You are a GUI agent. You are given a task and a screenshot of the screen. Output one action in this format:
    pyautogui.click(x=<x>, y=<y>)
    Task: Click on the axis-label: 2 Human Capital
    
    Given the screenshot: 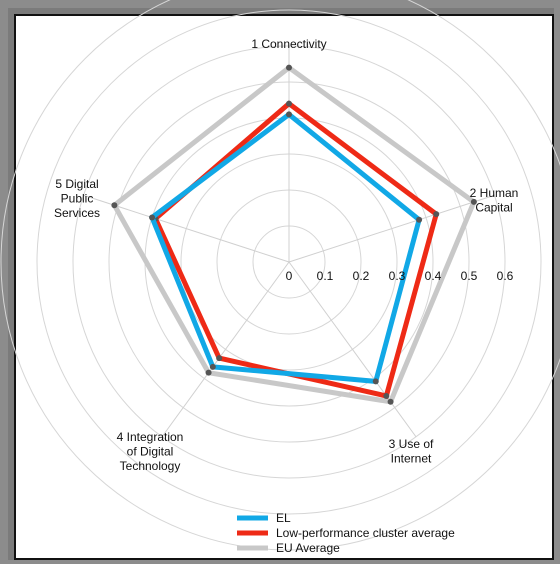 What is the action you would take?
    pyautogui.click(x=494, y=200)
    